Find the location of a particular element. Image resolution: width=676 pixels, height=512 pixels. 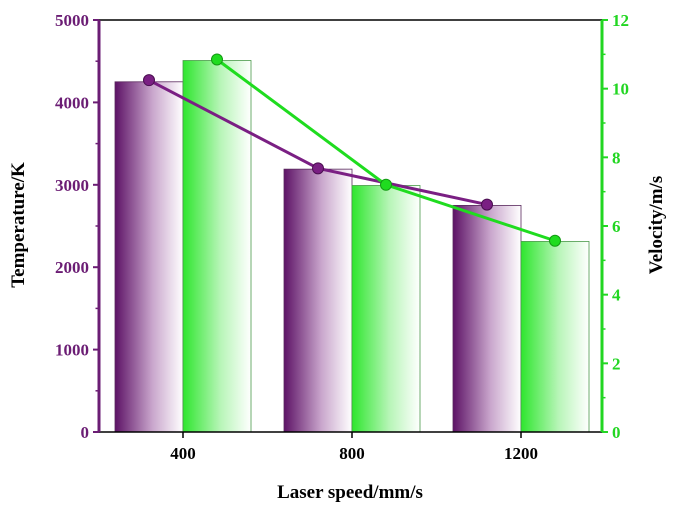

right-tick-label: 10 is located at coordinates (620, 89).